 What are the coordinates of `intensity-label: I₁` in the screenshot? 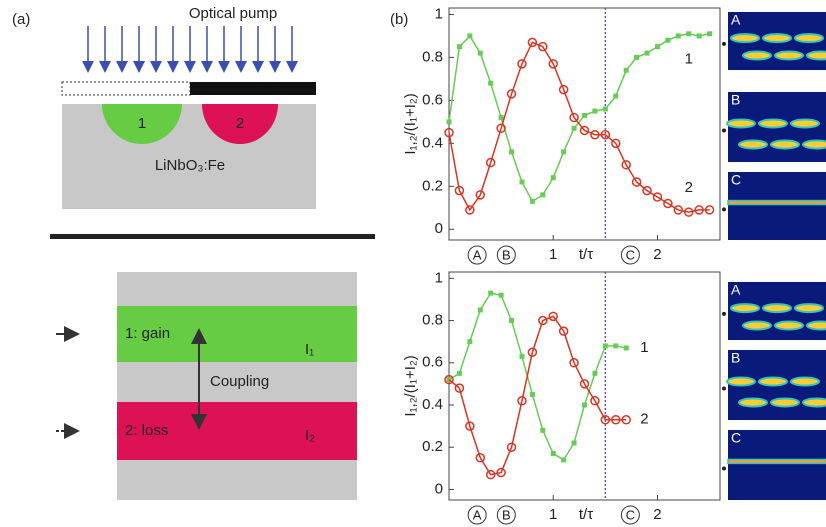 It's located at (309, 349).